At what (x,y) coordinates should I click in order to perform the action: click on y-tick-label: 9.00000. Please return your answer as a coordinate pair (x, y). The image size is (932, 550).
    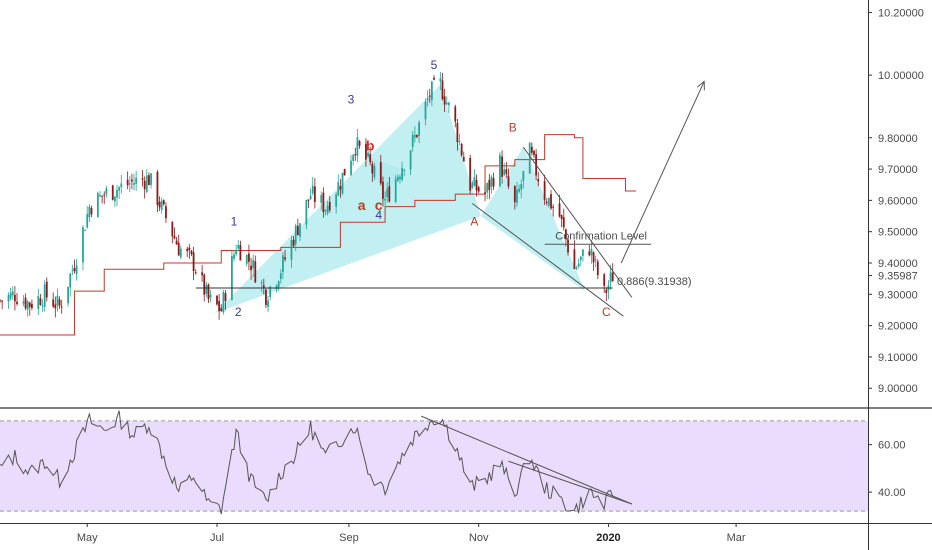
    Looking at the image, I should click on (898, 389).